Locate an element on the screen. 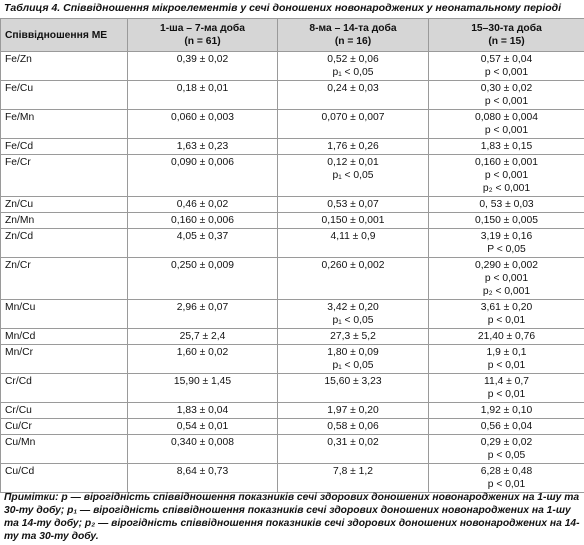  cell-line: 8,64 ± 0,73 is located at coordinates (202, 471).